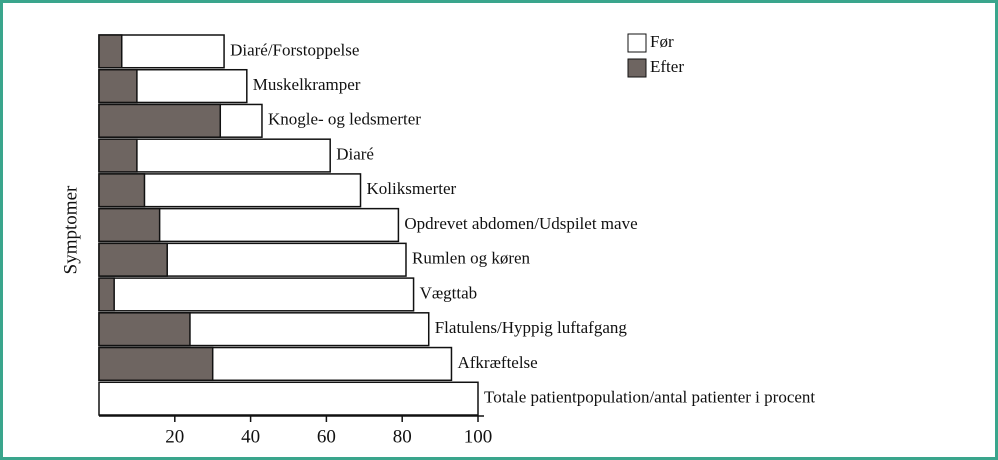  What do you see at coordinates (662, 41) in the screenshot?
I see `legend-label: Før` at bounding box center [662, 41].